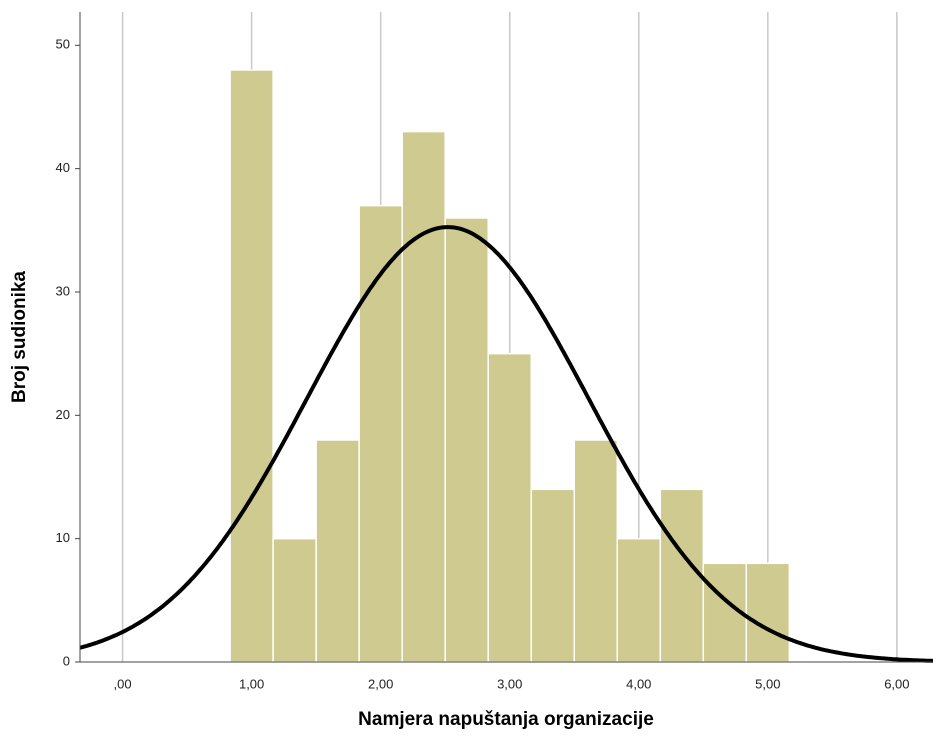 Image resolution: width=933 pixels, height=740 pixels. What do you see at coordinates (66, 660) in the screenshot?
I see `y-tick-label: 0` at bounding box center [66, 660].